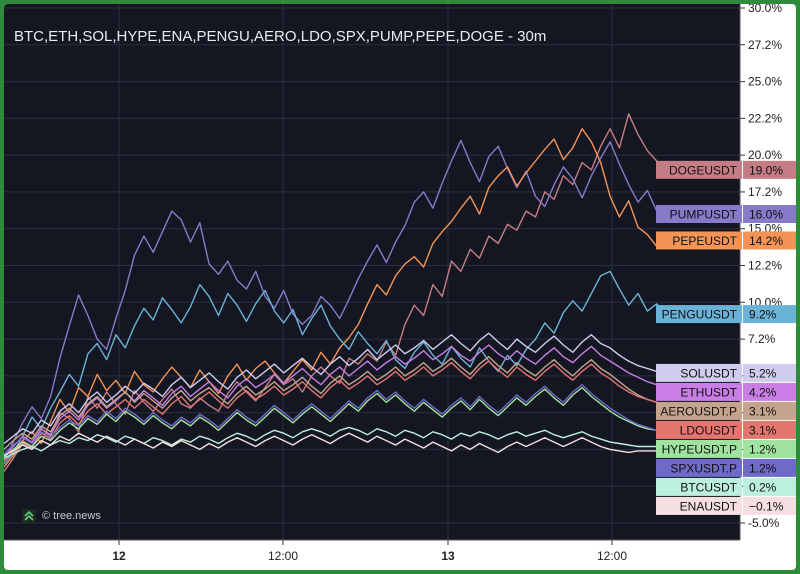 The height and width of the screenshot is (574, 800). What do you see at coordinates (708, 392) in the screenshot?
I see `legend-name: ETHUSDT` at bounding box center [708, 392].